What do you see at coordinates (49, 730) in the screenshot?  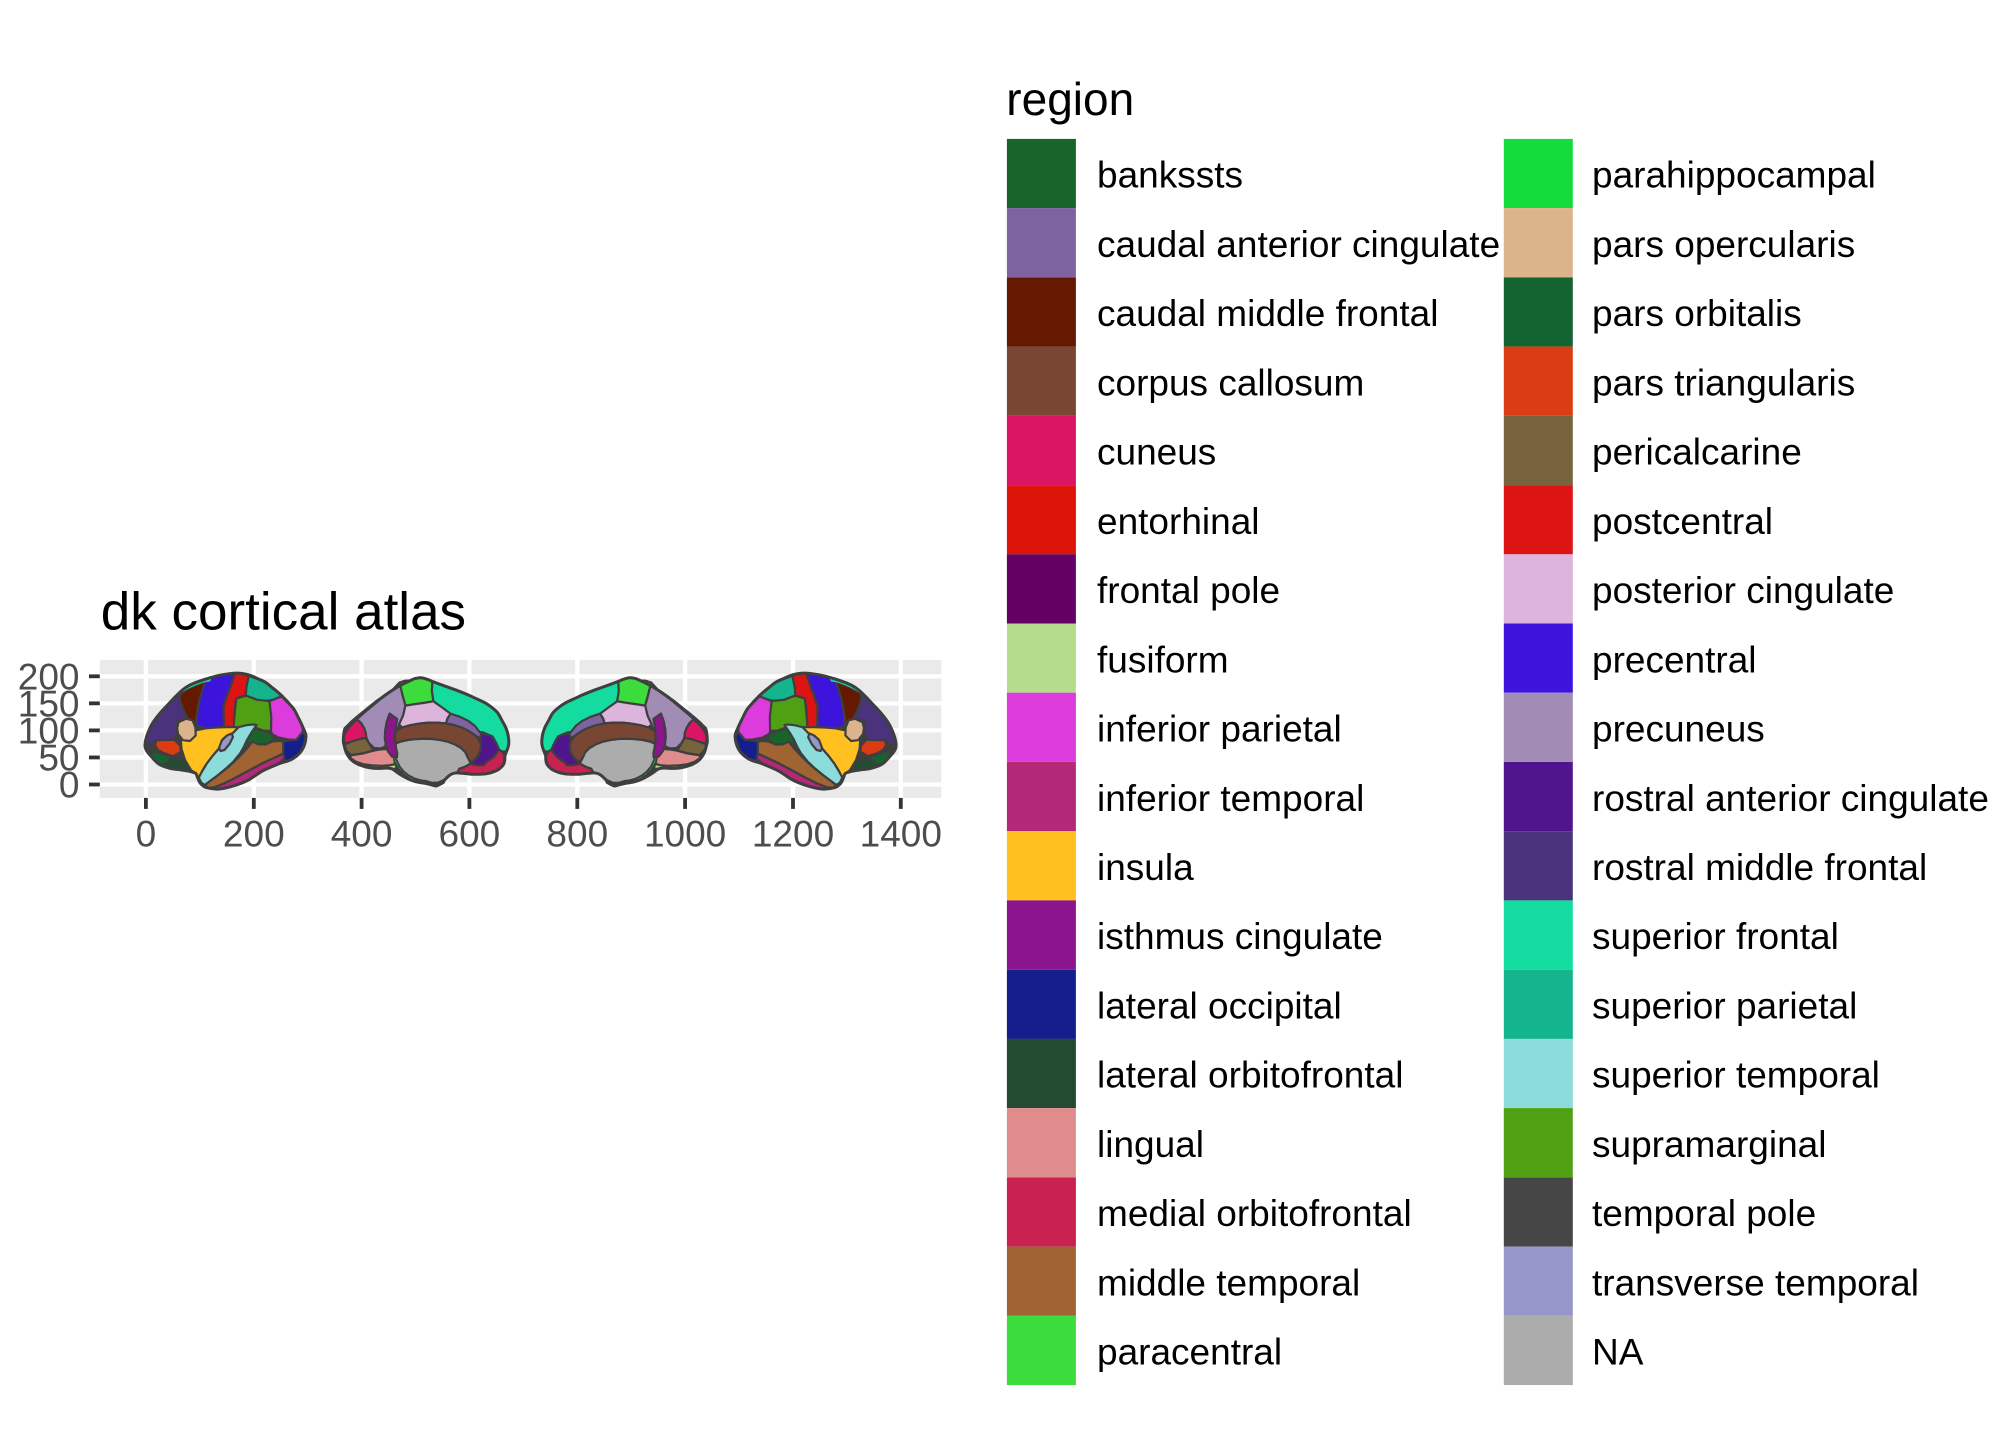 I see `svg-text: 100` at bounding box center [49, 730].